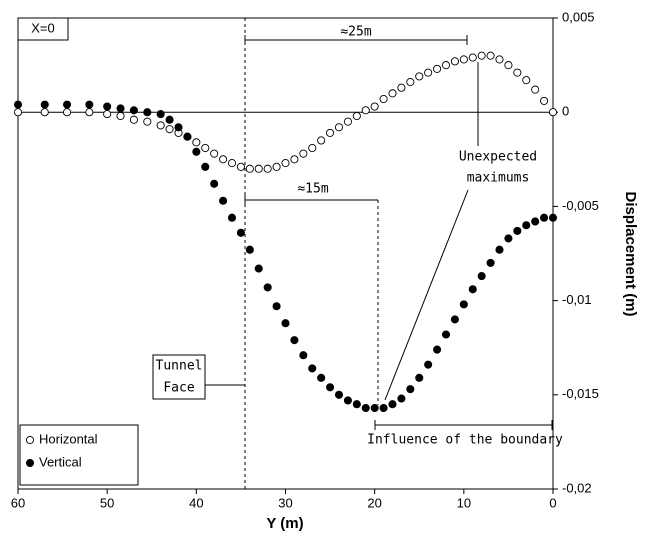  What do you see at coordinates (498, 178) in the screenshot?
I see `maximums-label: maximums` at bounding box center [498, 178].